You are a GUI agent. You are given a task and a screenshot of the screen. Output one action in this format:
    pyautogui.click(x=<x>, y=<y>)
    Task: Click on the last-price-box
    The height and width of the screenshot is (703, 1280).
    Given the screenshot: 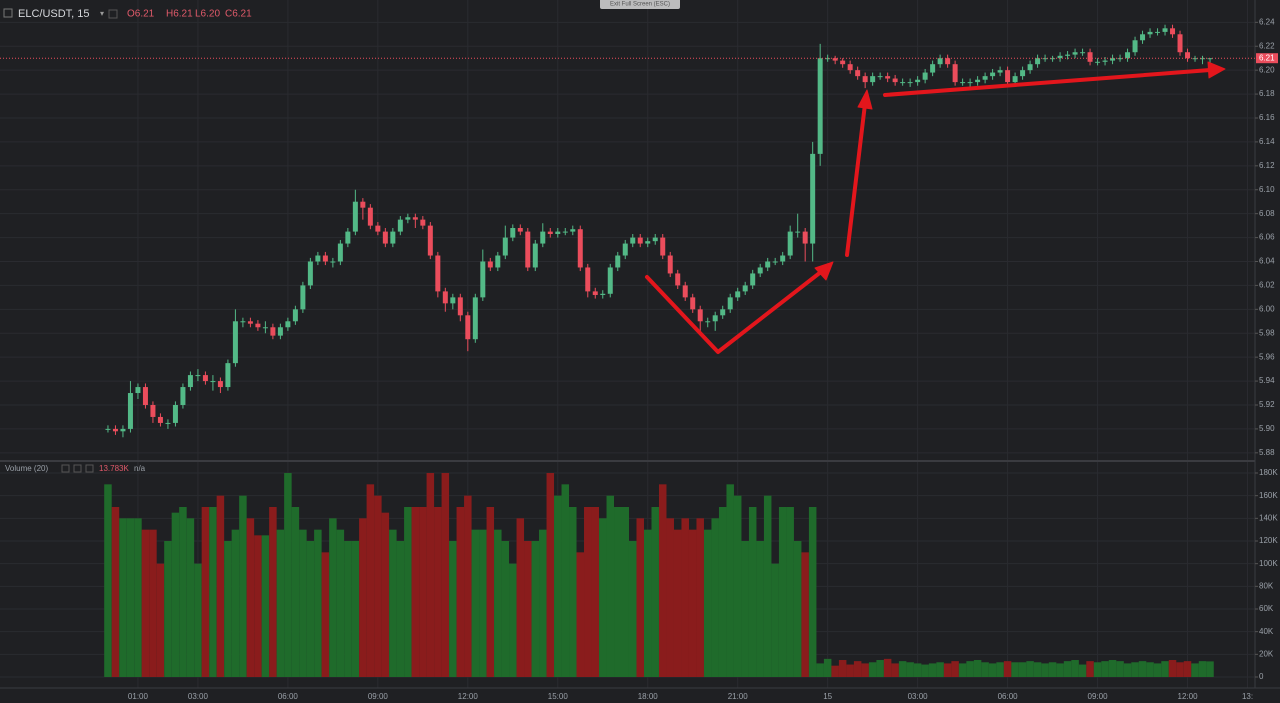 What is the action you would take?
    pyautogui.click(x=1267, y=58)
    